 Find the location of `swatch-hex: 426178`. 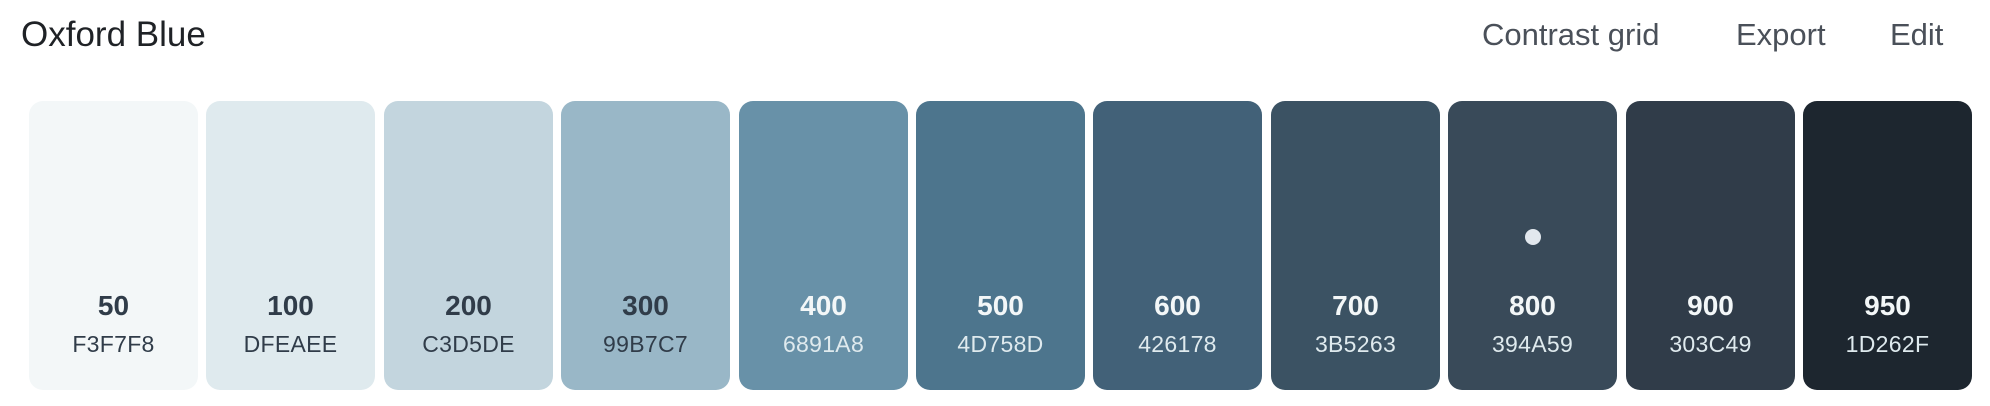

swatch-hex: 426178 is located at coordinates (1177, 344).